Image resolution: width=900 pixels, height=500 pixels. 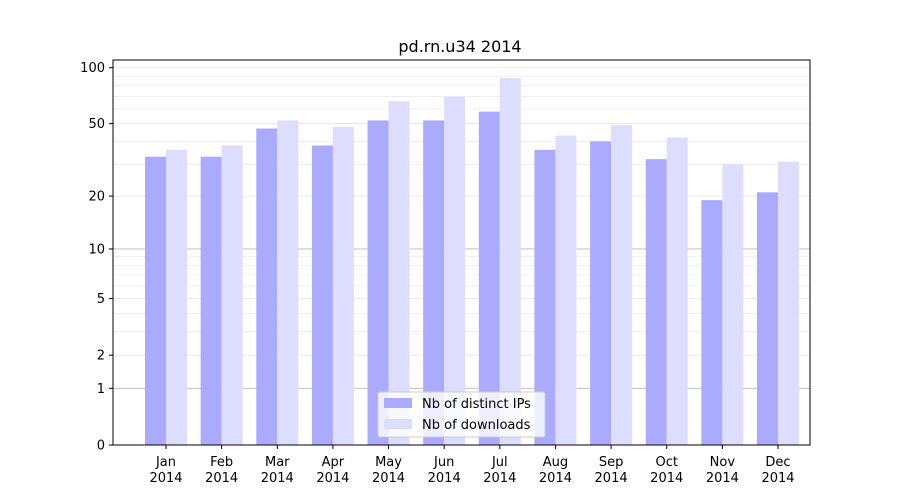 I want to click on y-tick-label: 10, so click(x=96, y=249).